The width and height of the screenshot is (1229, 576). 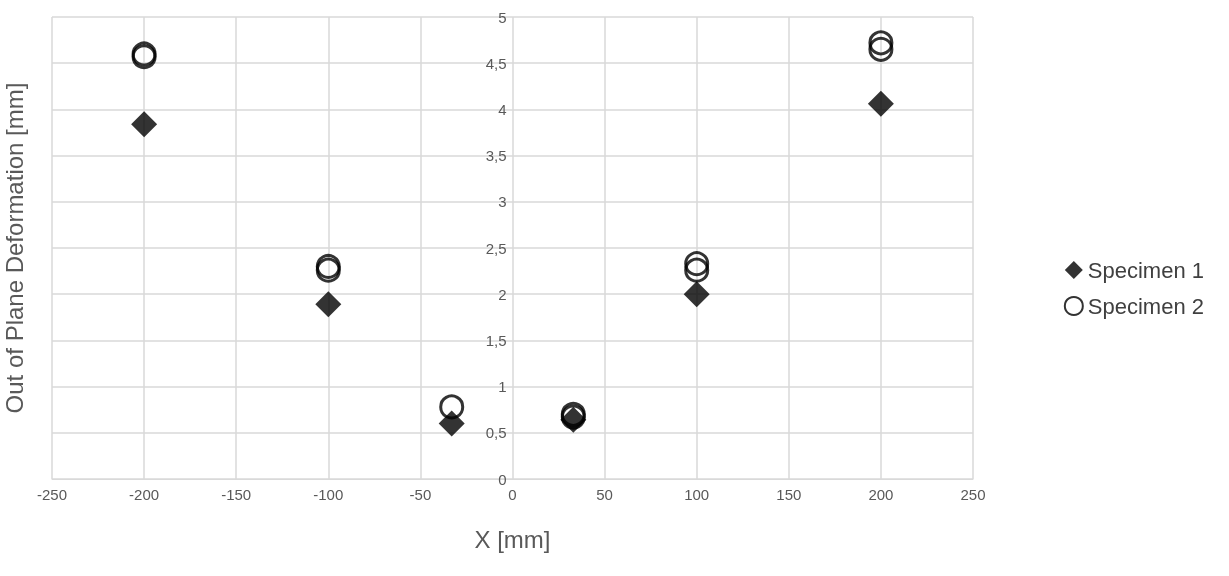 I want to click on y-tick-label: 1, so click(x=502, y=387).